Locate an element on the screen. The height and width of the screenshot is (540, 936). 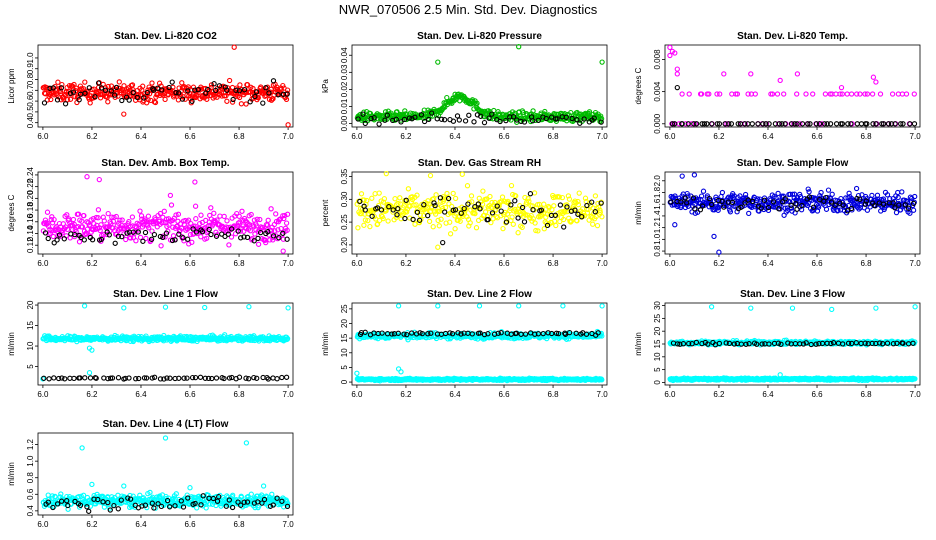
y-tick-label: 0.5 is located at coordinates (30, 112).